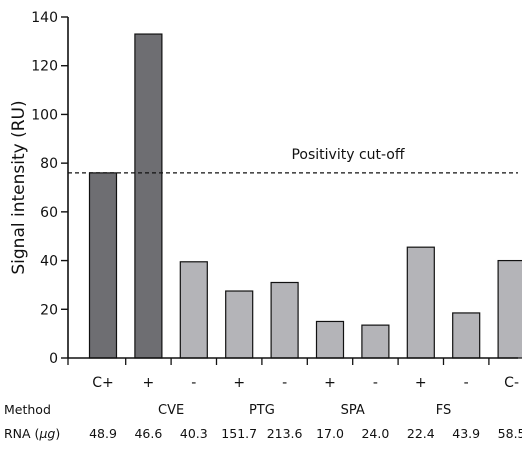  What do you see at coordinates (44, 67) in the screenshot?
I see `y-tick-label: 120` at bounding box center [44, 67].